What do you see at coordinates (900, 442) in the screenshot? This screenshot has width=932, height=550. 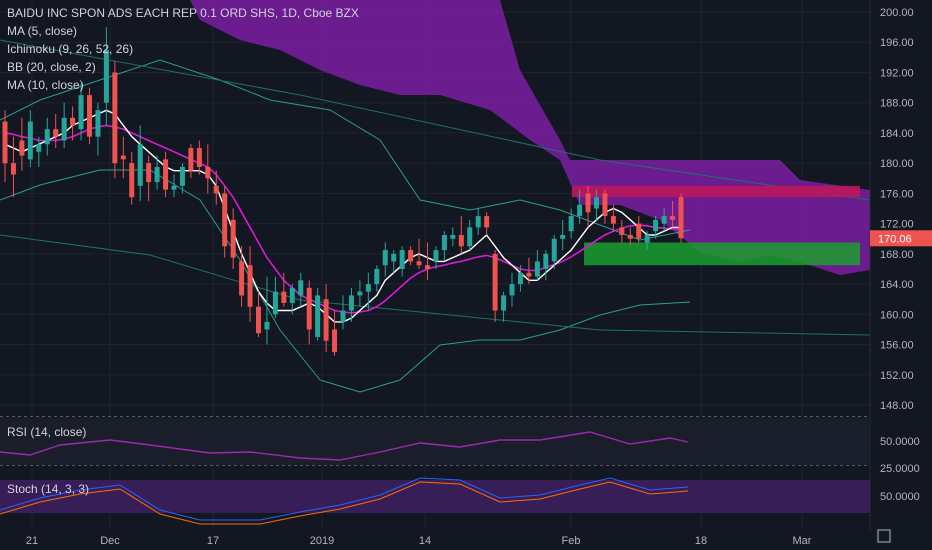 I see `rsi-tick: 50.0000` at bounding box center [900, 442].